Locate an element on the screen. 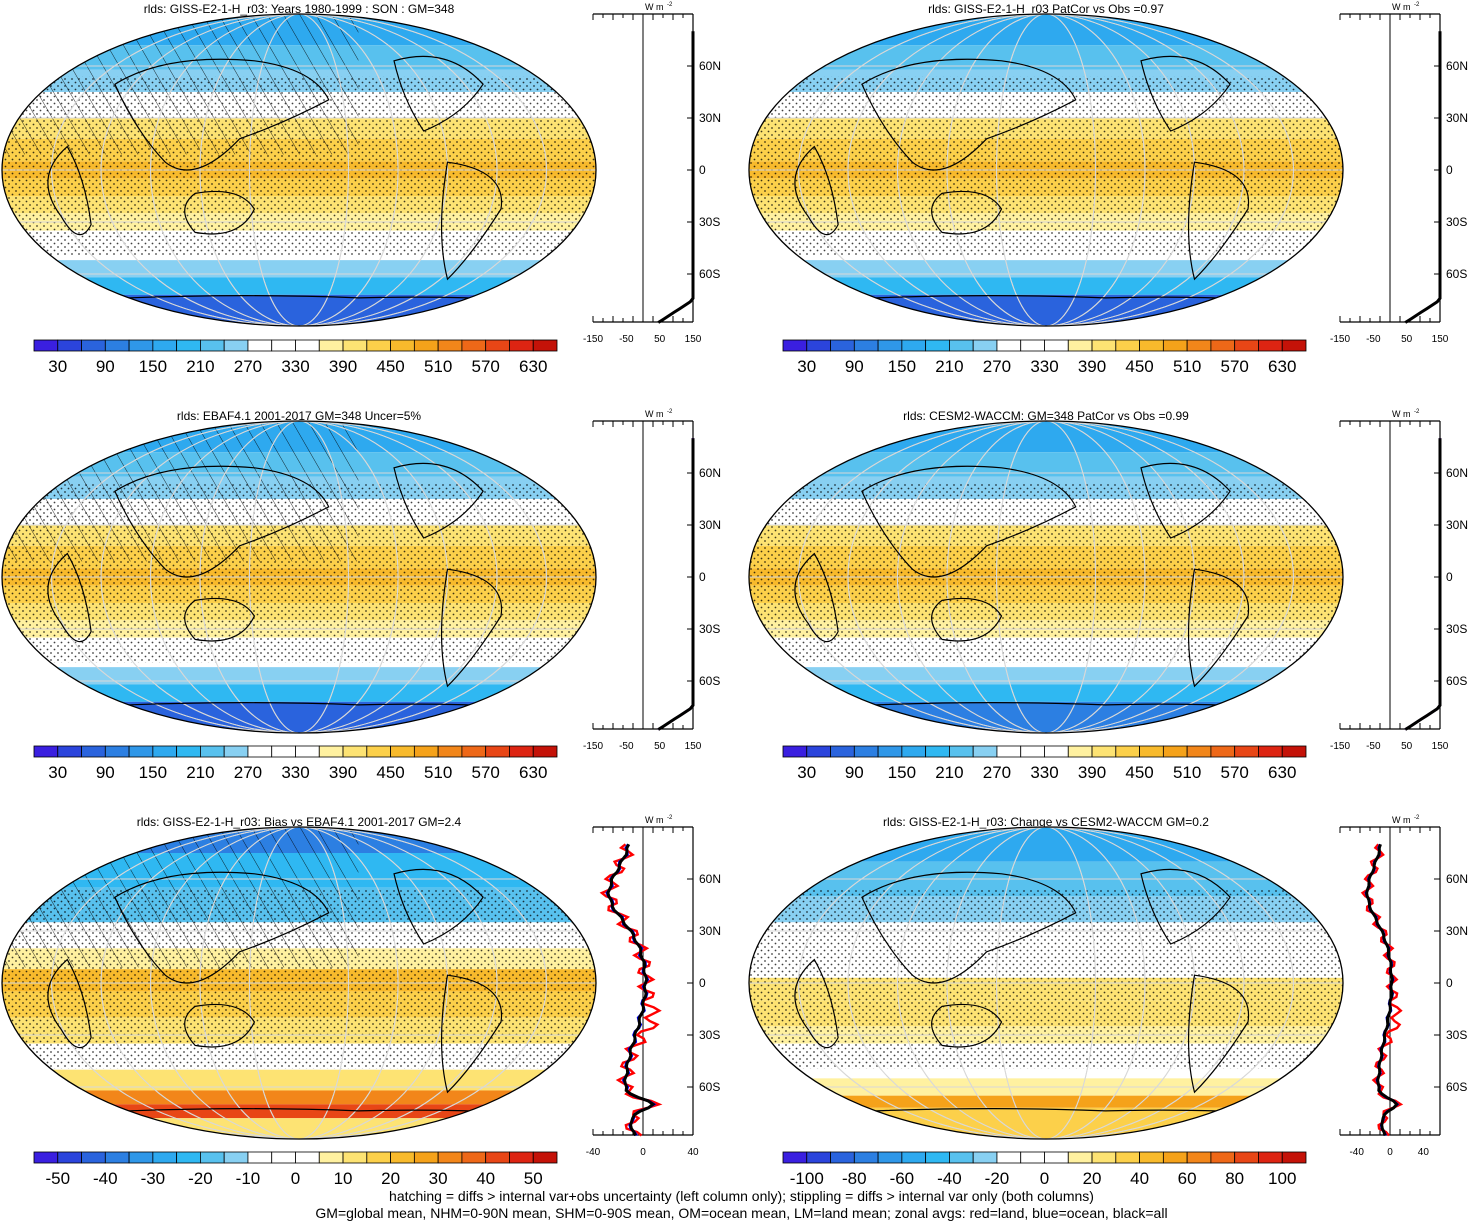 The image size is (1483, 1222). colorbar-label: -40 is located at coordinates (105, 1178).